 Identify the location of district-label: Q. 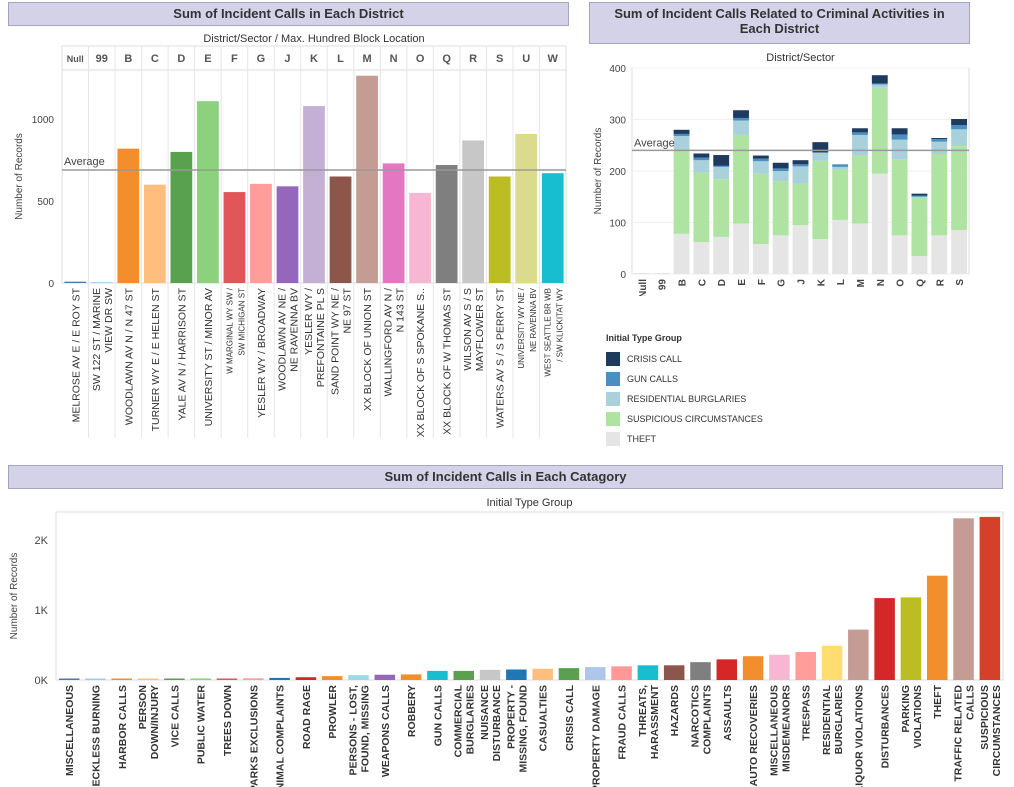
(920, 283).